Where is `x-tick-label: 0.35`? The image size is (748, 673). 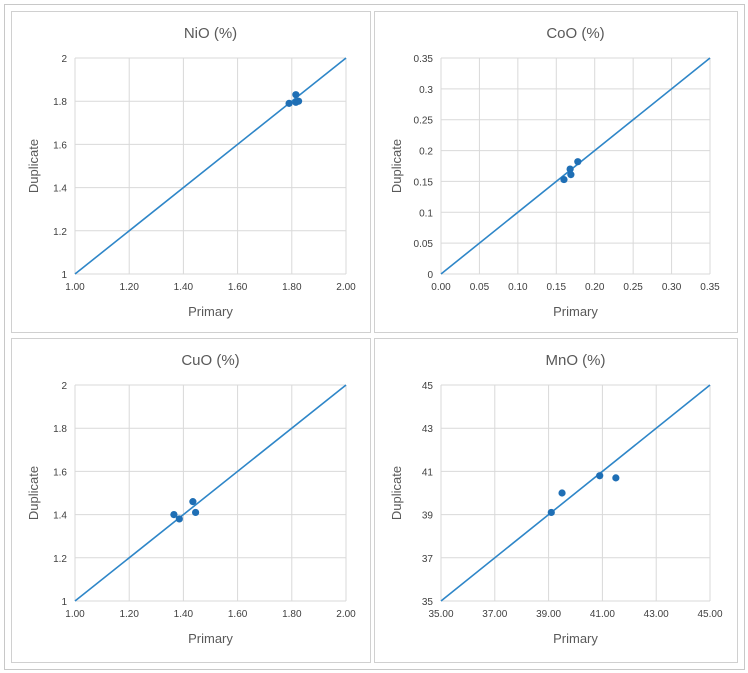 x-tick-label: 0.35 is located at coordinates (710, 287).